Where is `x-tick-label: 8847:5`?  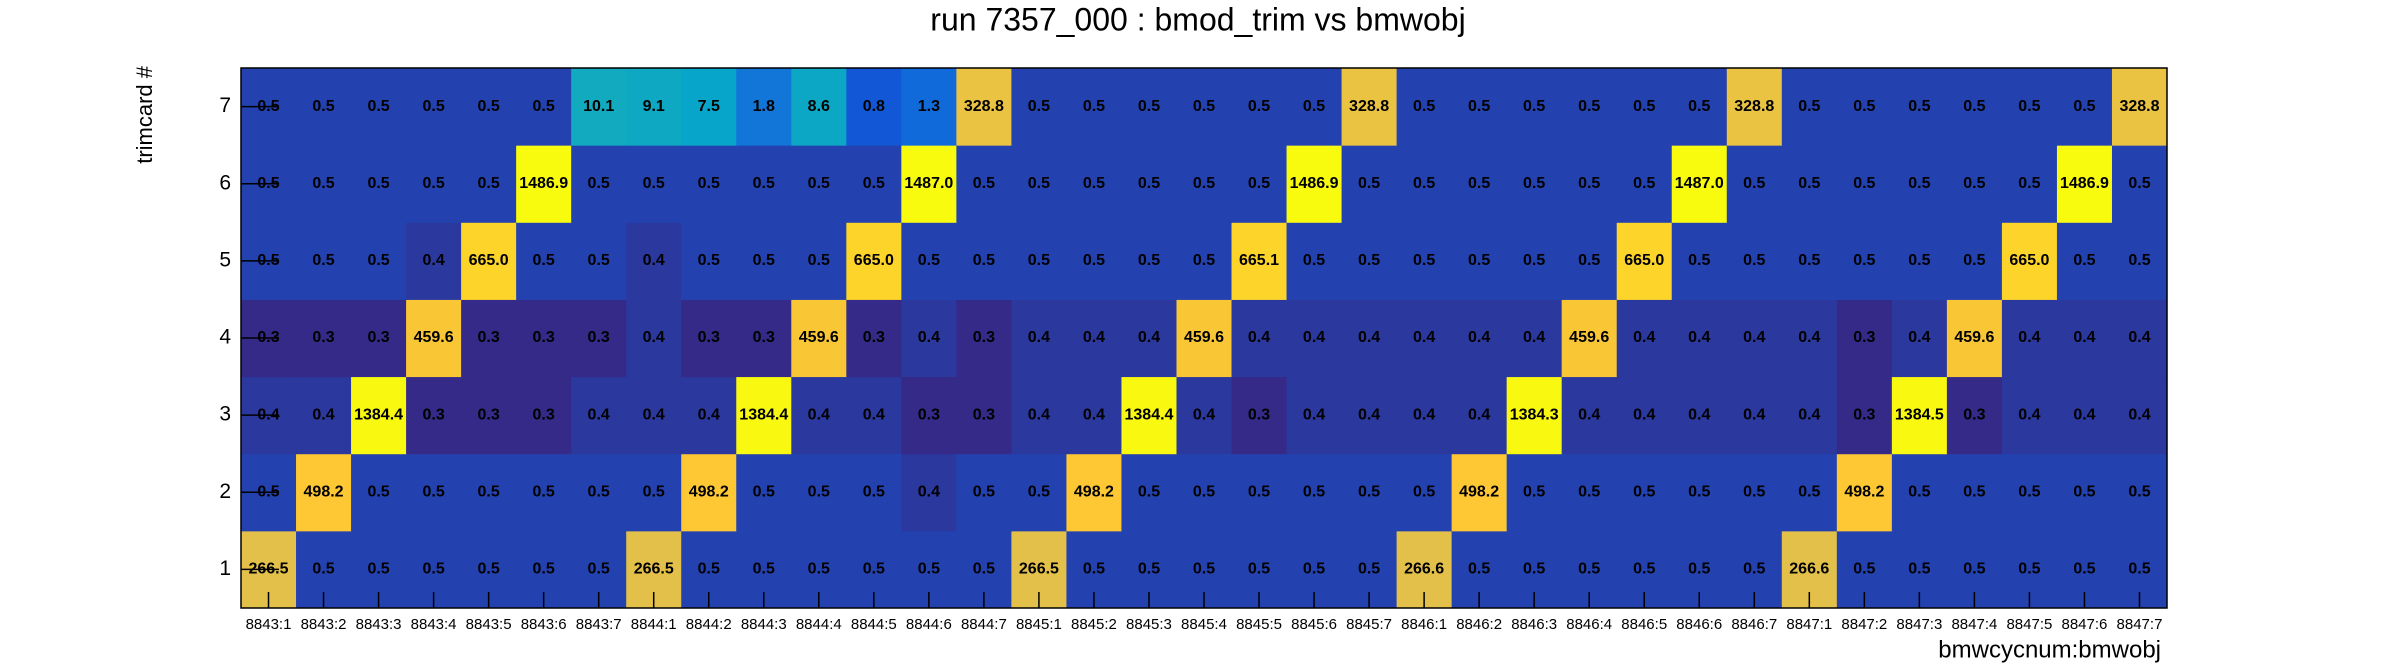 x-tick-label: 8847:5 is located at coordinates (2029, 624).